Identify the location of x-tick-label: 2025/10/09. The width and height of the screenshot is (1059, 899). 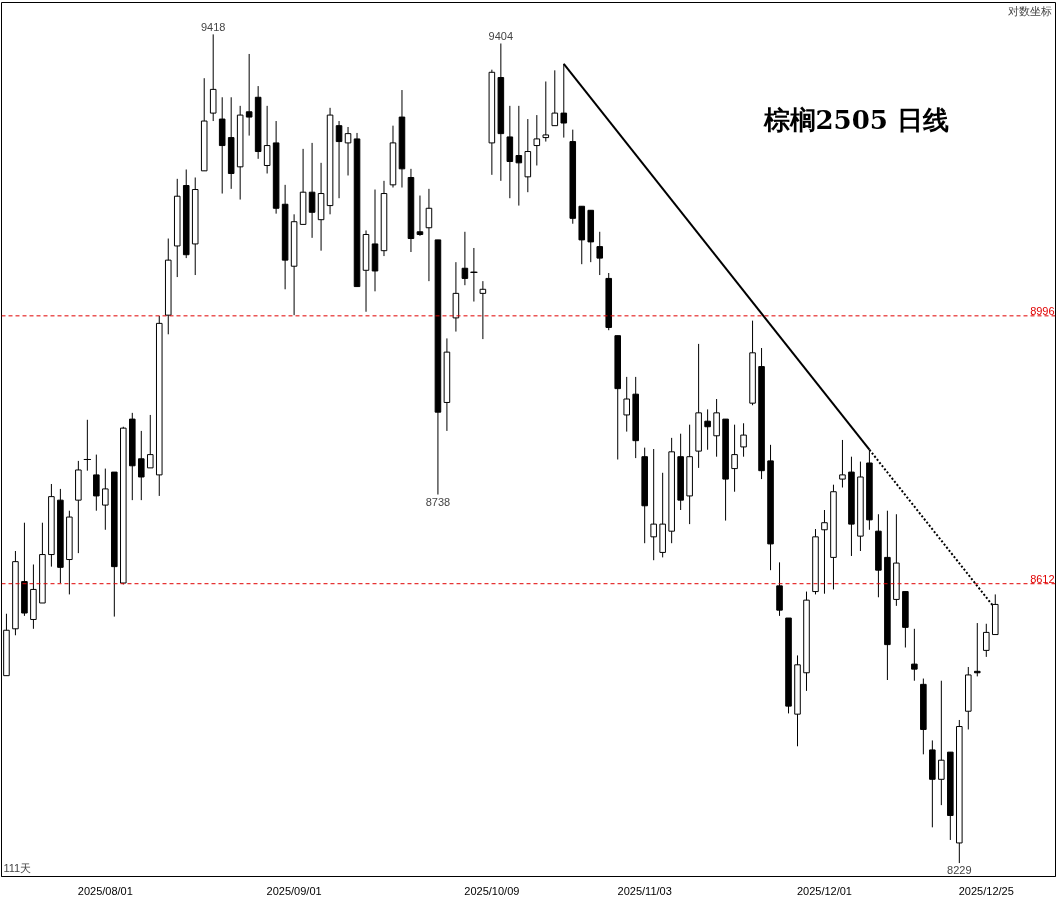
(492, 890).